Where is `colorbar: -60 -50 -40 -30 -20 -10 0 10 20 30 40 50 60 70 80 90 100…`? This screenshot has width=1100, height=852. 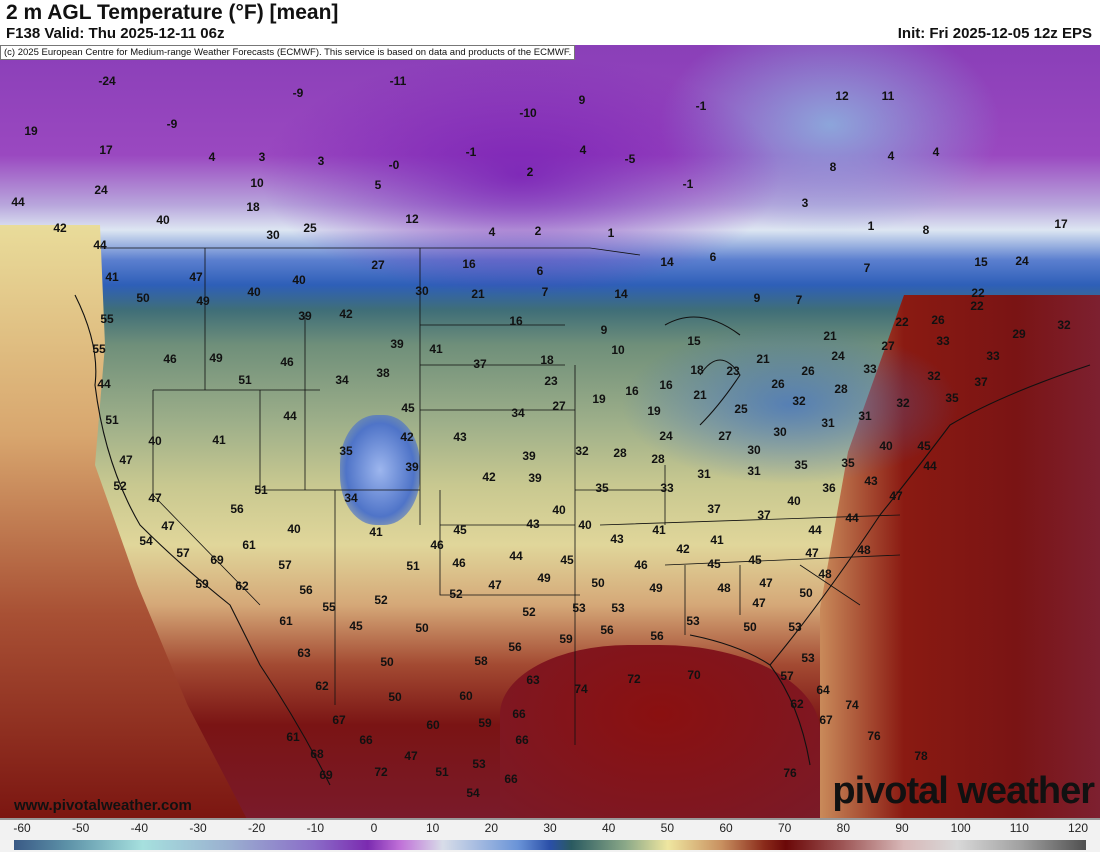 colorbar: -60 -50 -40 -30 -20 -10 0 10 20 30 40 50 60 70 80 90 100… is located at coordinates (550, 835).